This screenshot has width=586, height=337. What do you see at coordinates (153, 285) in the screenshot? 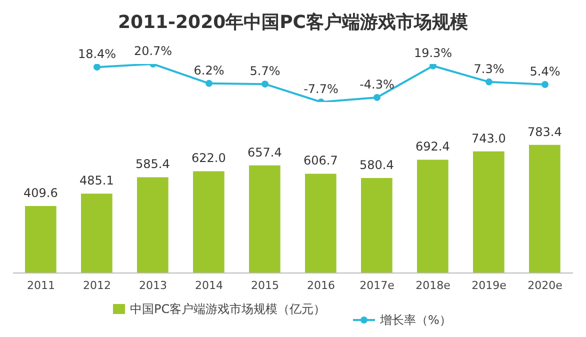
I see `x-tick-label: 2013` at bounding box center [153, 285].